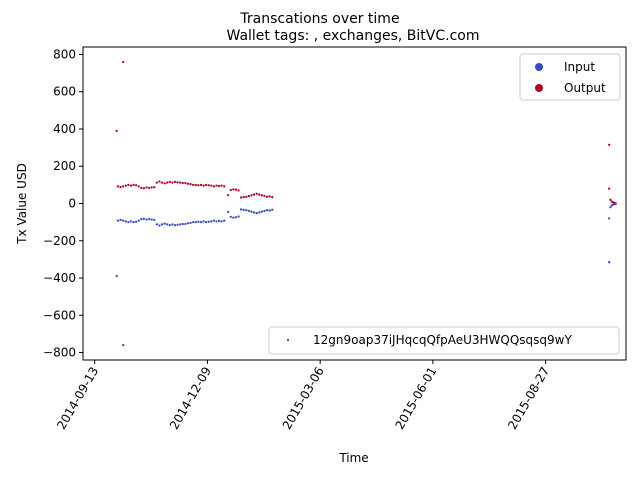 The height and width of the screenshot is (480, 640). I want to click on wallet-legend-label: 12gn9oap37iJHqcqQfpAeU3HWQQsqsq9wY, so click(442, 340).